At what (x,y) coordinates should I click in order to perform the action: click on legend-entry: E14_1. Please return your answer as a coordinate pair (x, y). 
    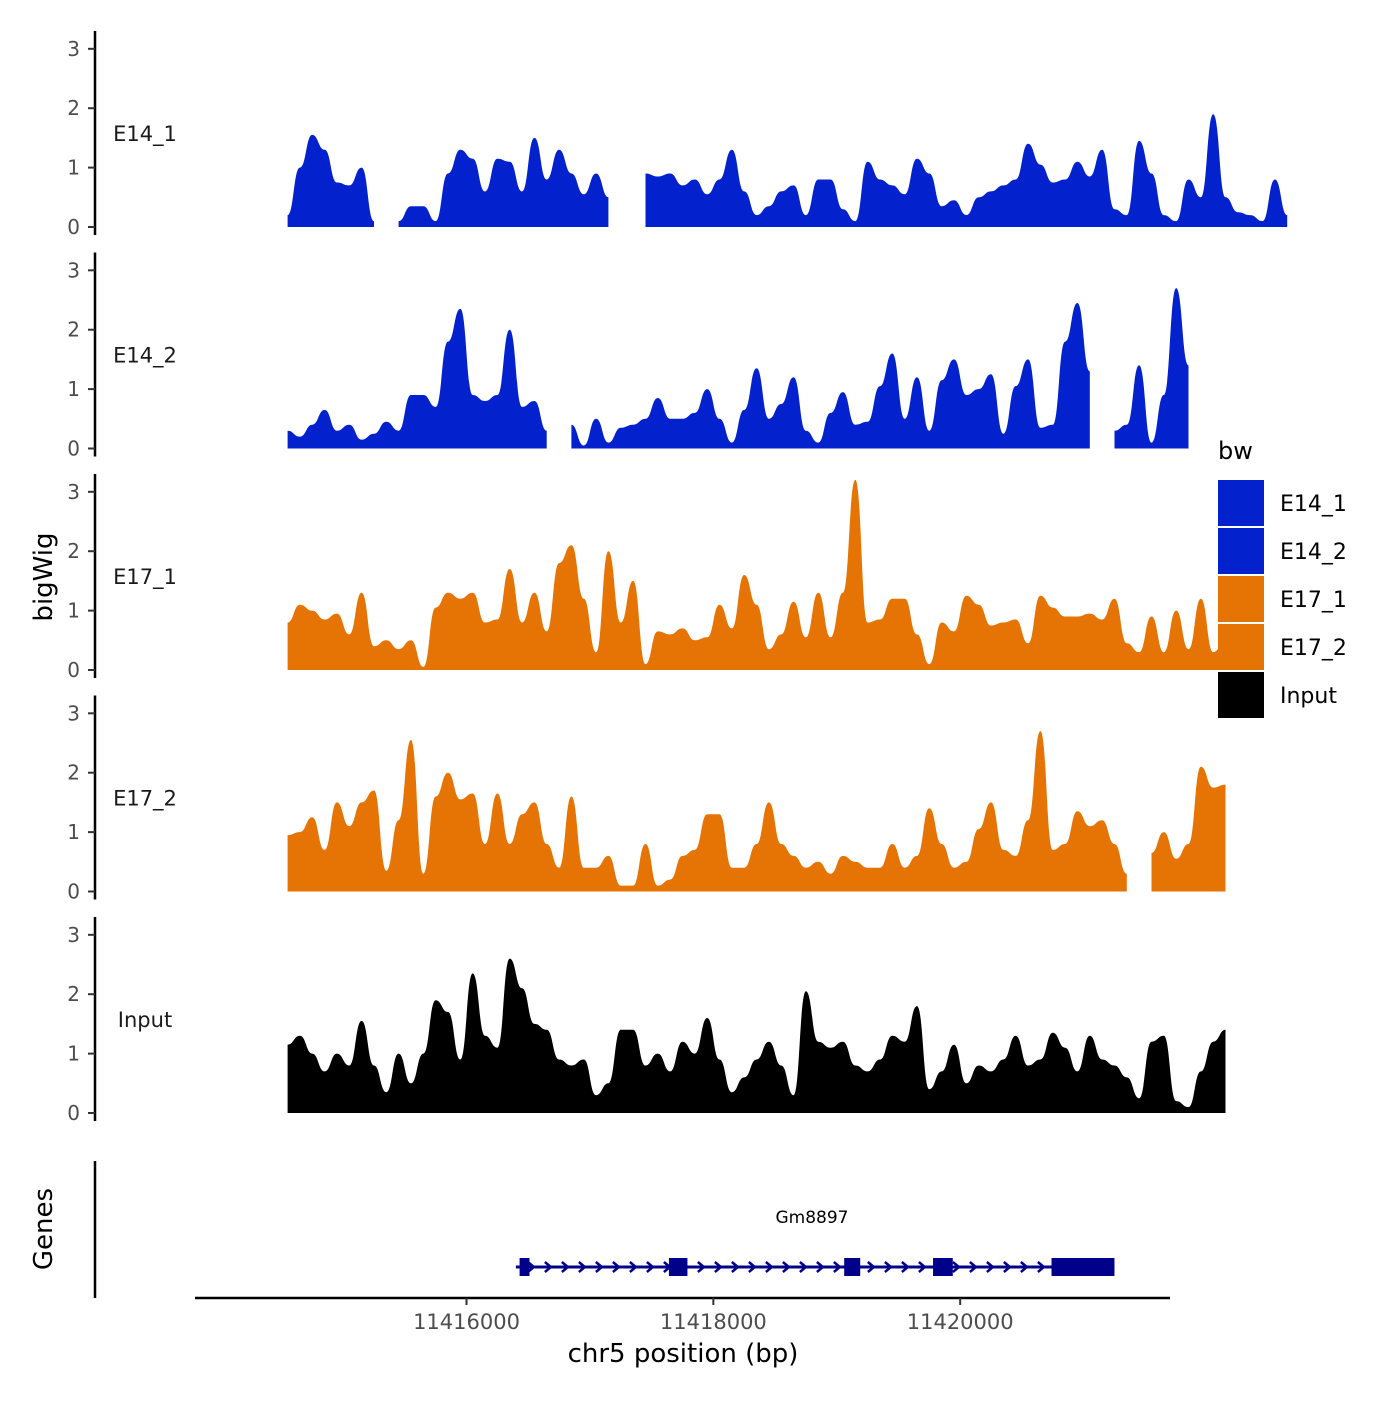
    Looking at the image, I should click on (1282, 503).